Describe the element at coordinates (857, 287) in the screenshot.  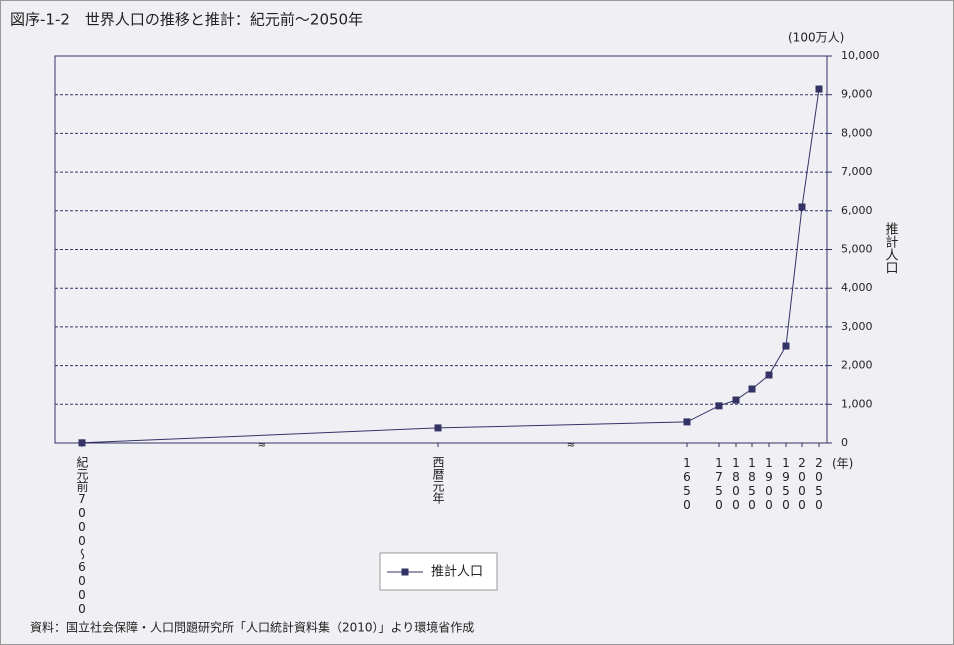
I see `y-tick-label: 4,000` at that location.